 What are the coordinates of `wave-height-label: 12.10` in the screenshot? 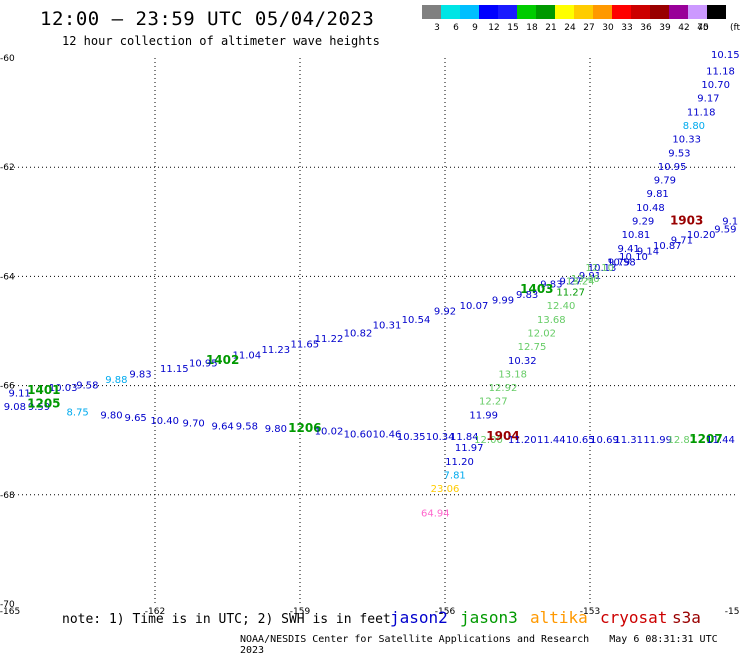 It's located at (599, 268).